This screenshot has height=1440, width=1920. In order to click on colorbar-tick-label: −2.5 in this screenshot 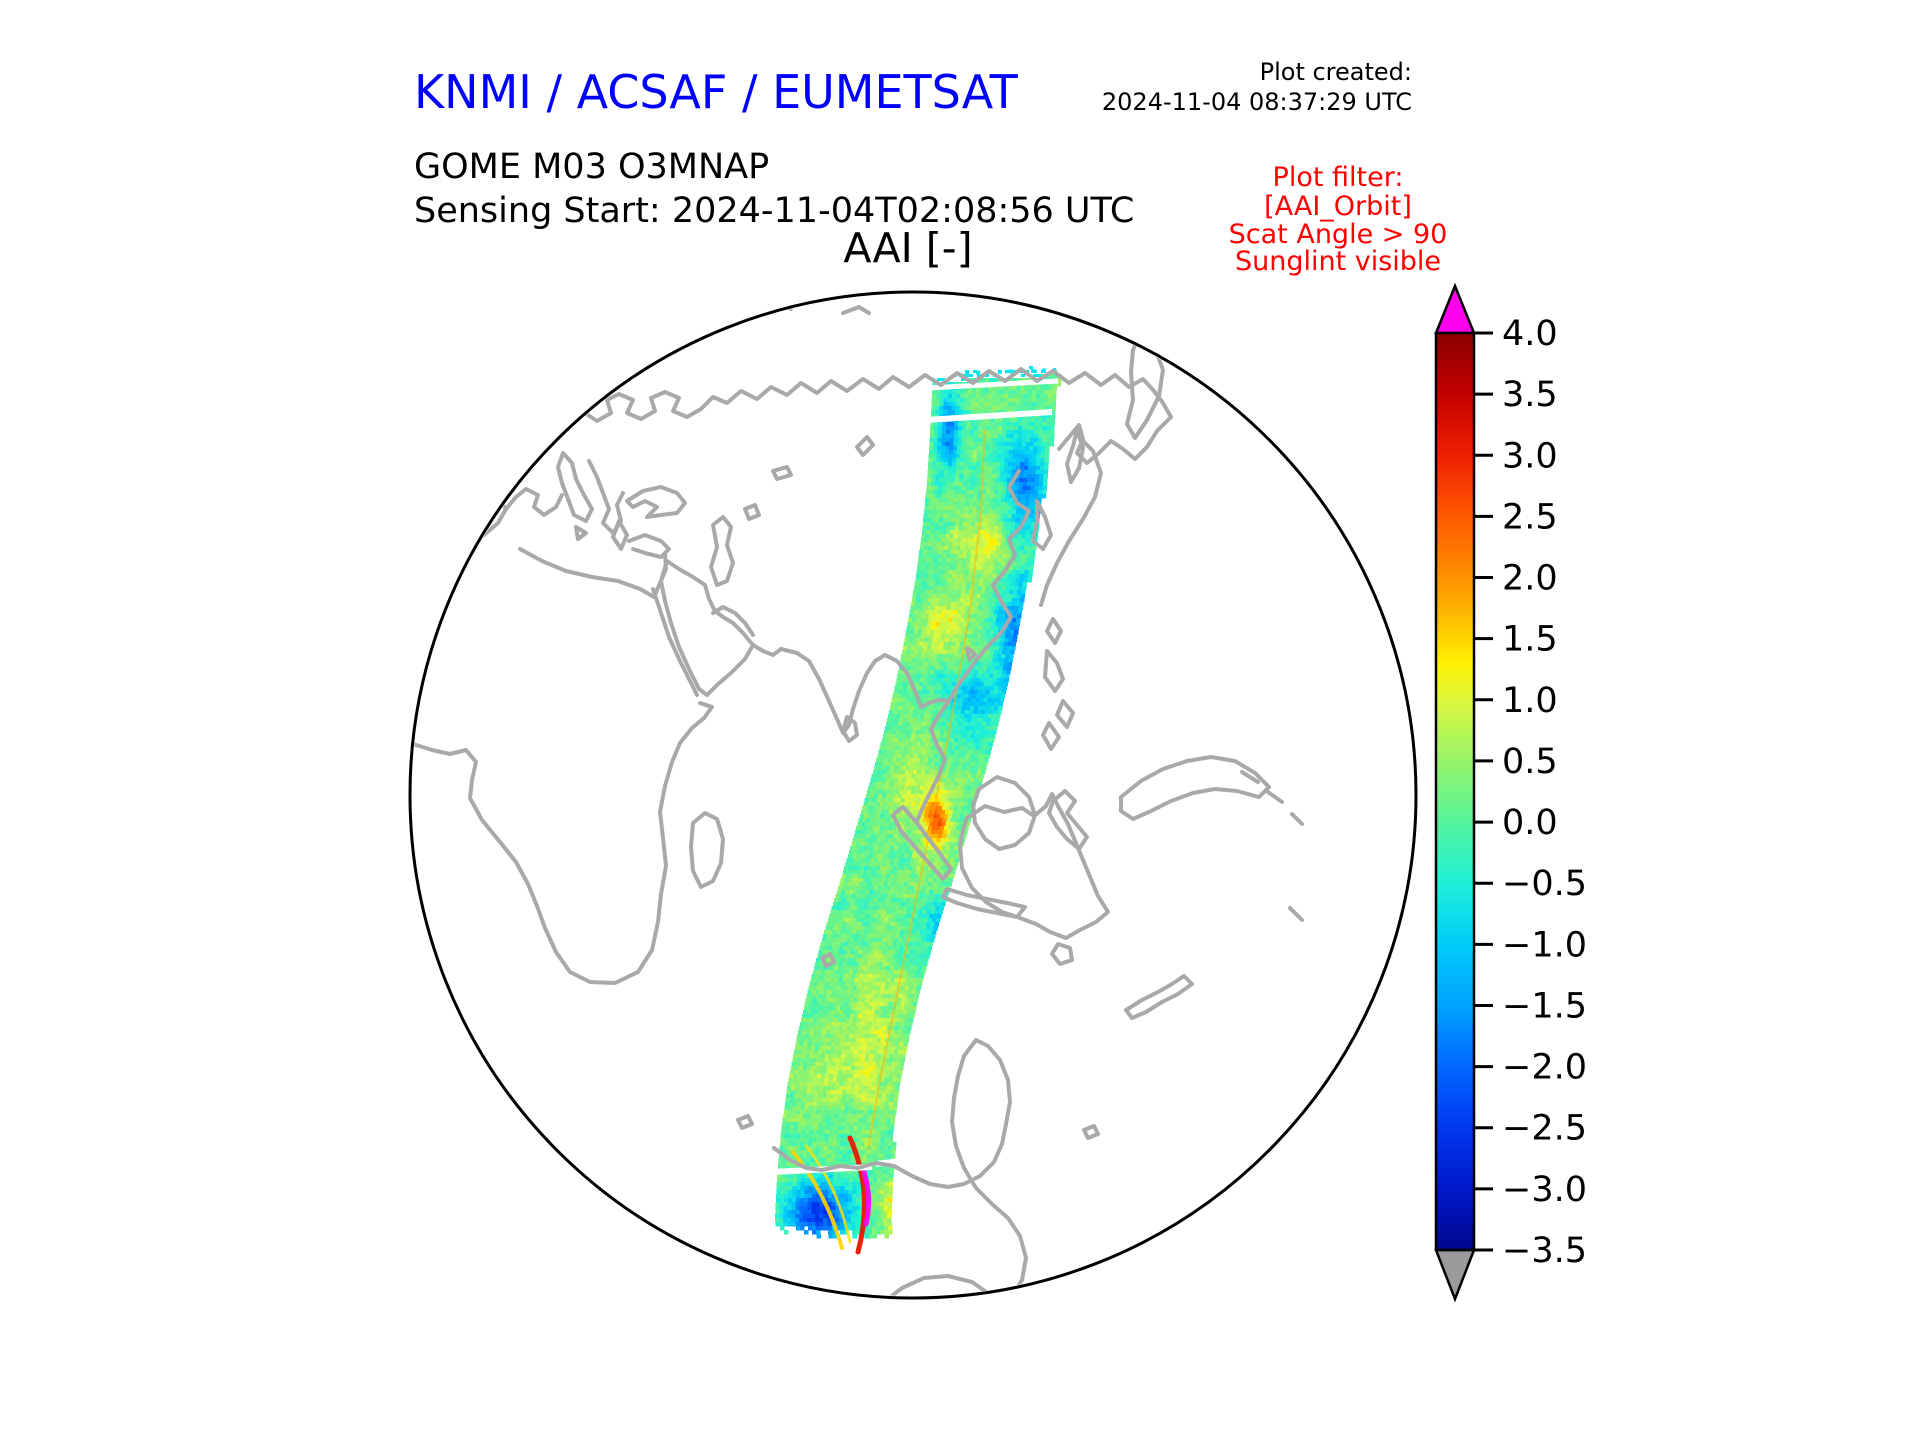, I will do `click(1544, 1129)`.